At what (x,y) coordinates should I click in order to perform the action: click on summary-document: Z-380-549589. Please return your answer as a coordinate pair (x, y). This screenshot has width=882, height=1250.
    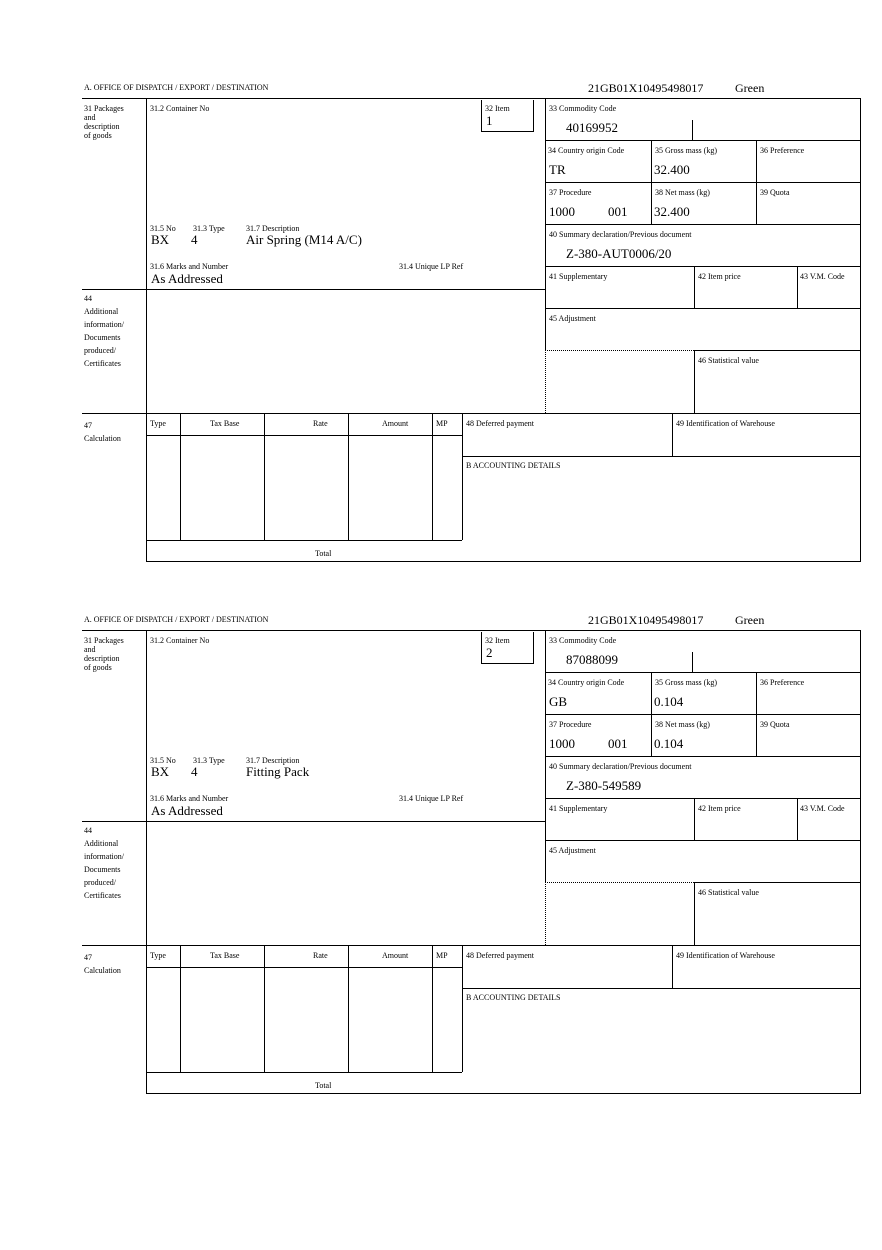
    Looking at the image, I should click on (604, 785).